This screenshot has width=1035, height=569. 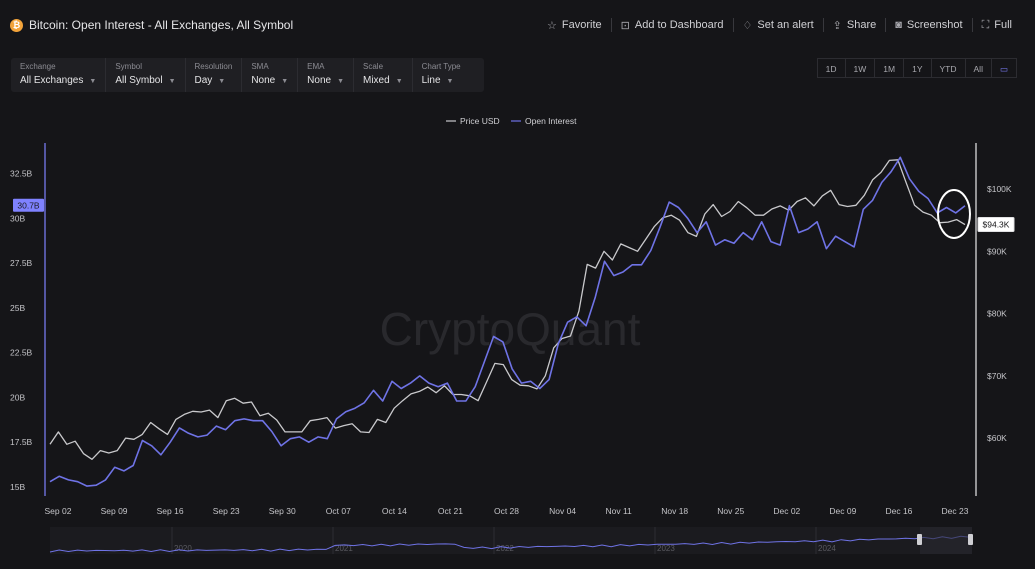 I want to click on x-tick-label: Dec 09, so click(x=842, y=511).